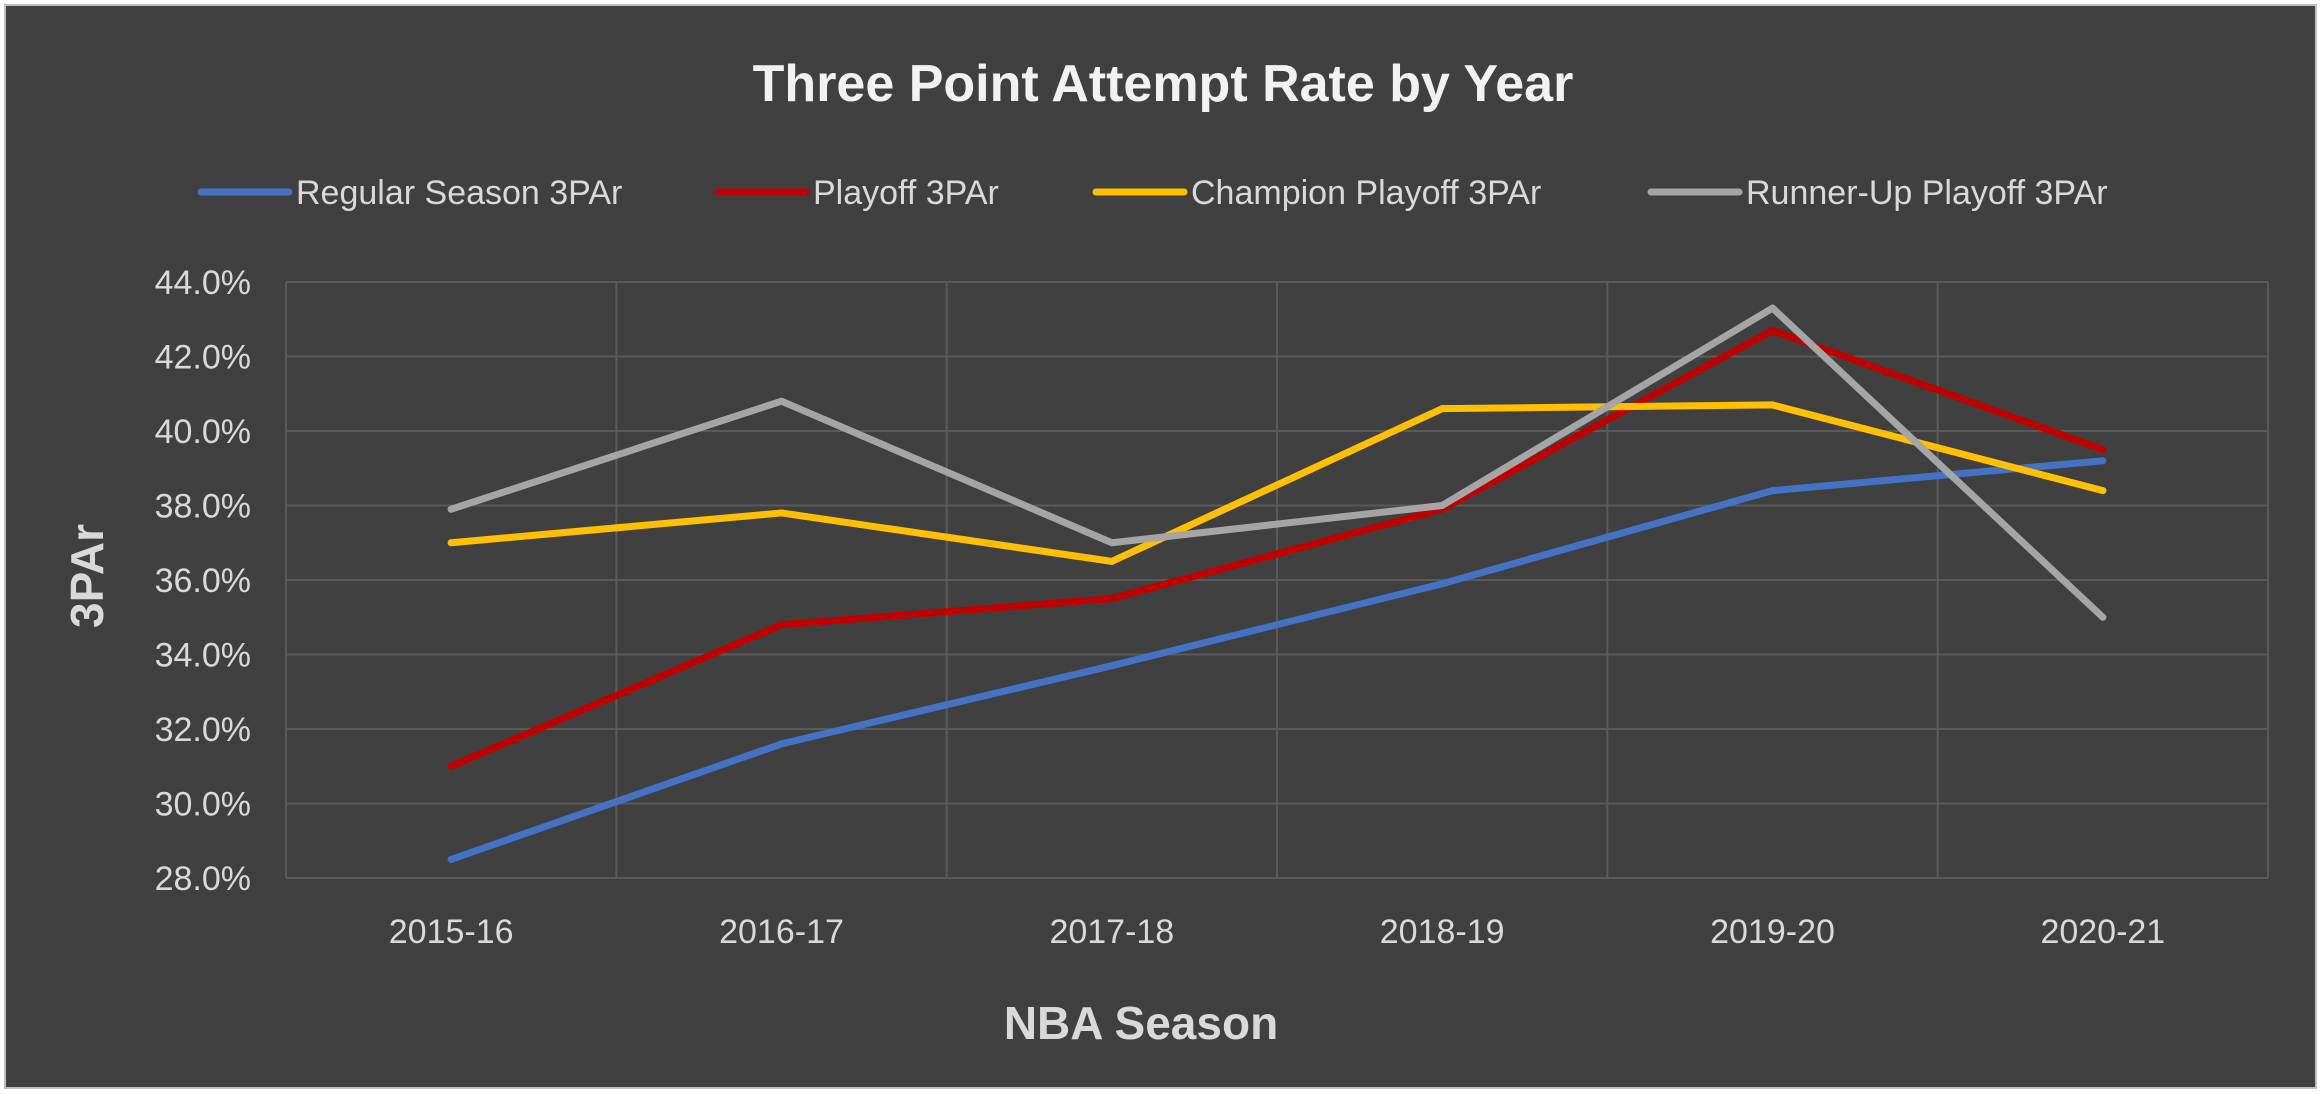  I want to click on y-tick-label: 34.0%, so click(203, 656).